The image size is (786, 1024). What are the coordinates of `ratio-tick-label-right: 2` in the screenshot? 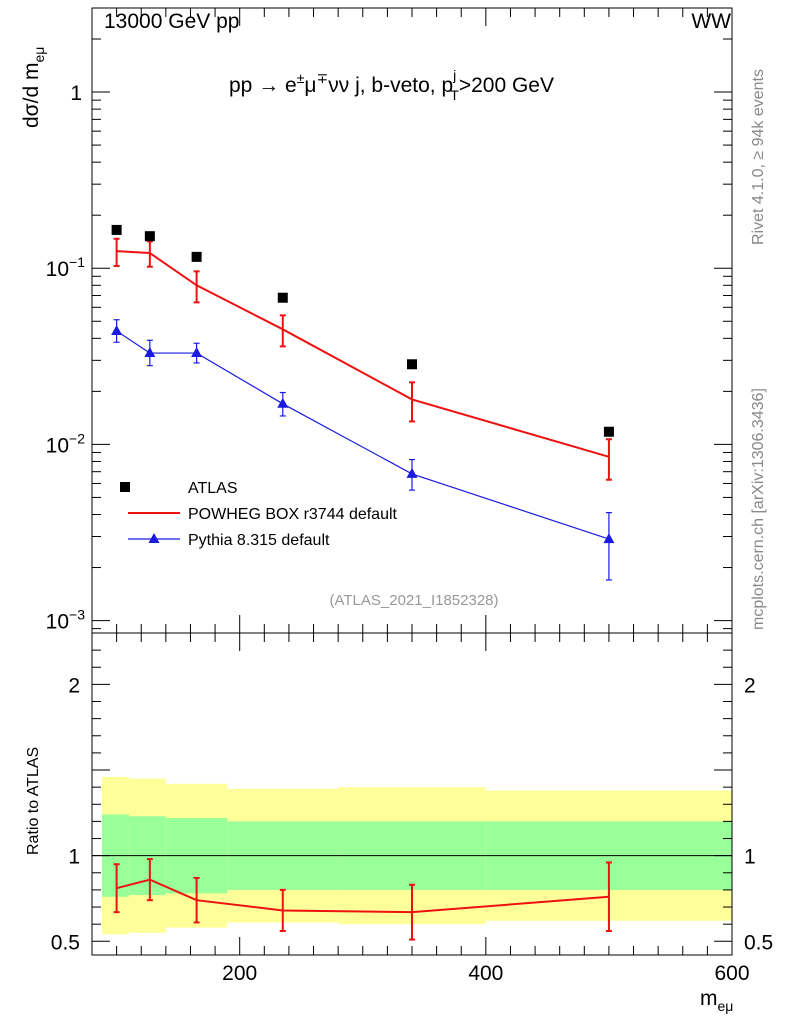 It's located at (750, 685).